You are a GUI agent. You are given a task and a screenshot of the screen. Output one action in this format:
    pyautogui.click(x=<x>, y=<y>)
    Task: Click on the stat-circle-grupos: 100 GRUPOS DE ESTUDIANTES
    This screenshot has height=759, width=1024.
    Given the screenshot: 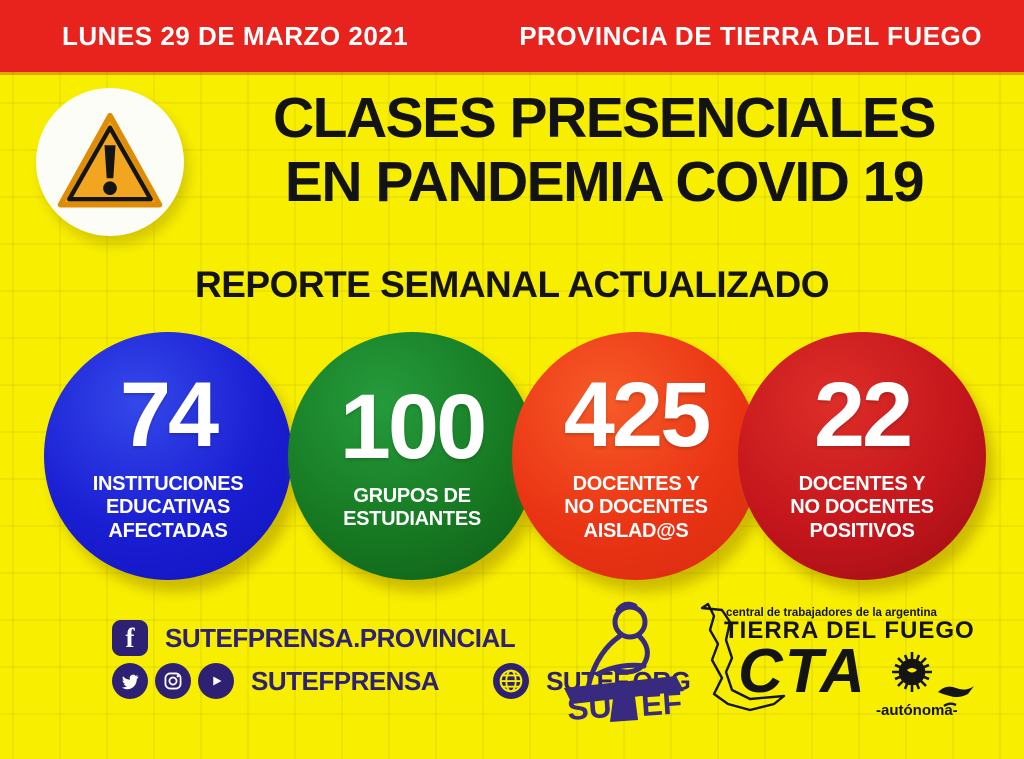 What is the action you would take?
    pyautogui.click(x=412, y=456)
    